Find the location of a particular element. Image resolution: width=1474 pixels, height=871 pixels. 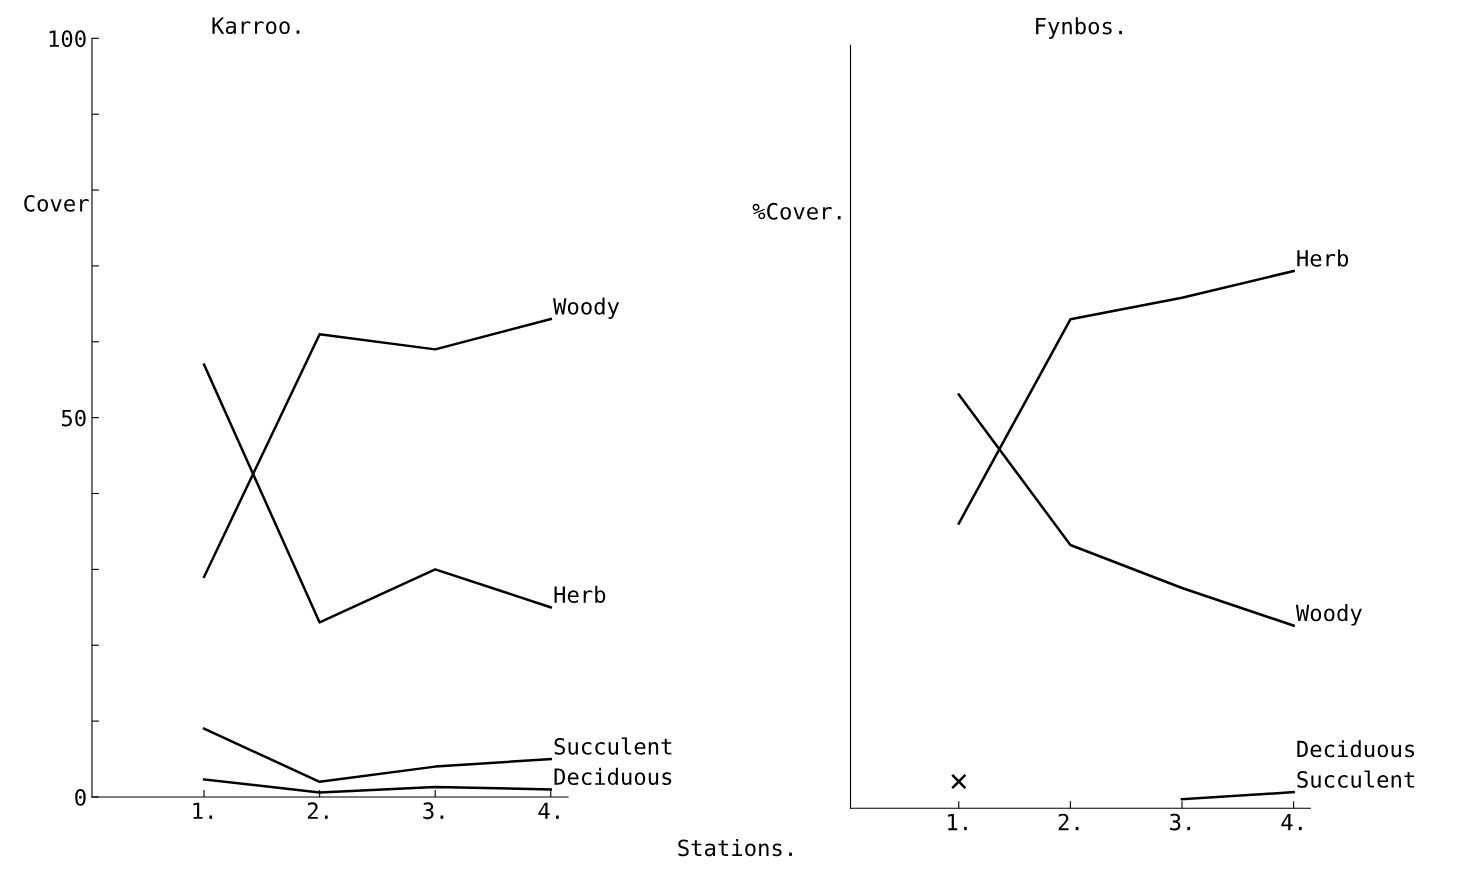

x-axis-title: Stations. is located at coordinates (735, 848).